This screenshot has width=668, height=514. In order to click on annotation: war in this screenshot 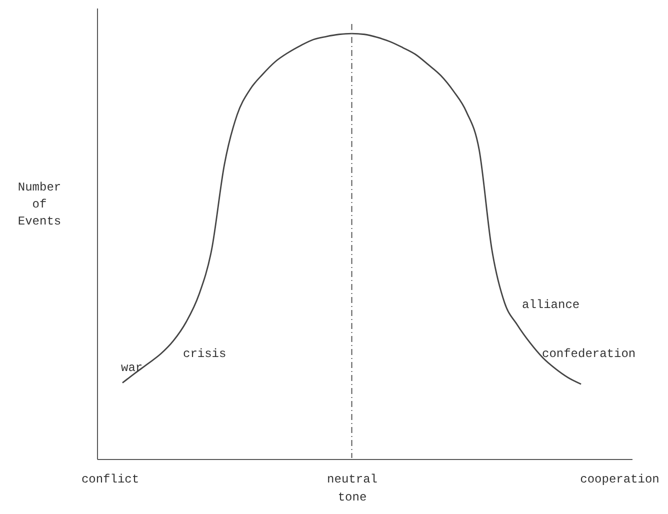, I will do `click(132, 368)`.